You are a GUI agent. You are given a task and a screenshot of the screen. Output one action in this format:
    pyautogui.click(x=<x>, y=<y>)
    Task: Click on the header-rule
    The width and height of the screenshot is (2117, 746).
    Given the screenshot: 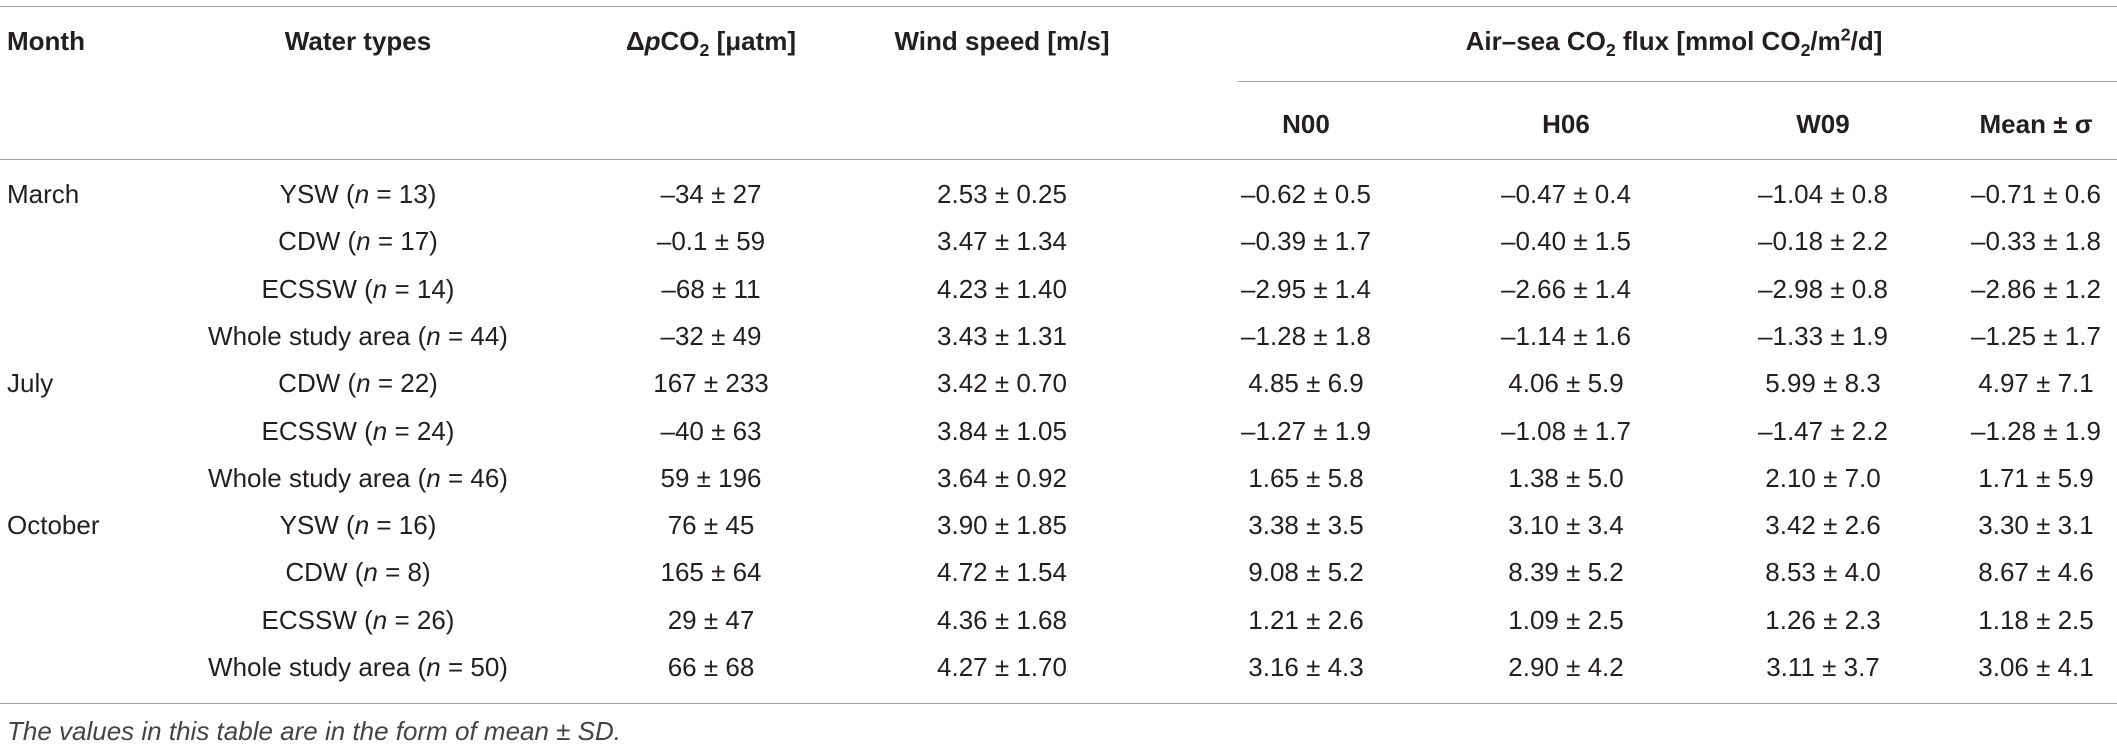 What is the action you would take?
    pyautogui.click(x=1058, y=159)
    